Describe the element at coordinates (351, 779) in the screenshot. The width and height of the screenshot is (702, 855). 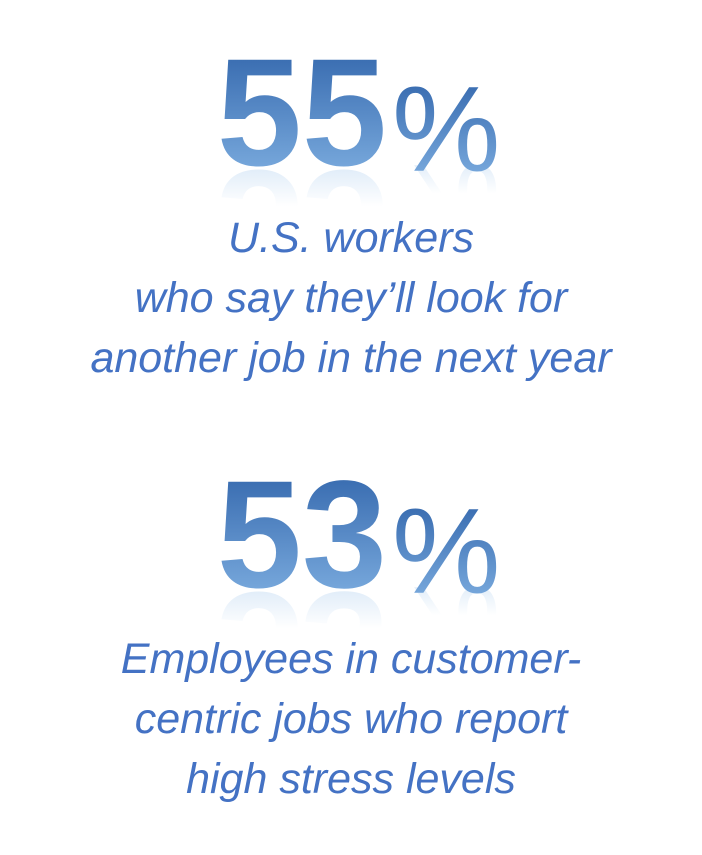
I see `stat-description: high stress levels` at that location.